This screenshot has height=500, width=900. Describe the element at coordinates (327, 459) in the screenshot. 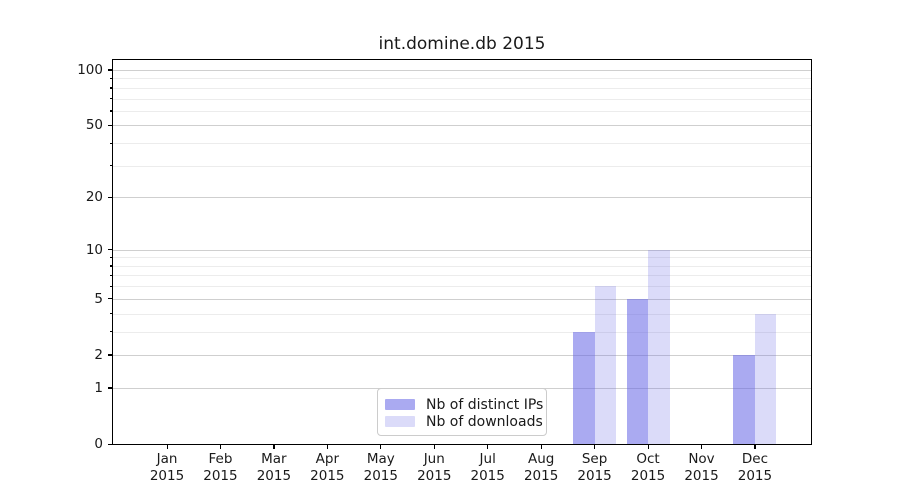

I see `x-tick-month: Apr` at that location.